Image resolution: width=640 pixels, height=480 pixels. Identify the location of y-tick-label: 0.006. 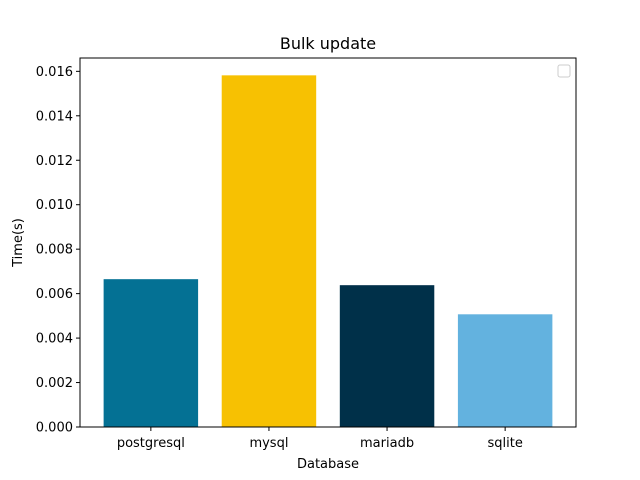
(54, 294).